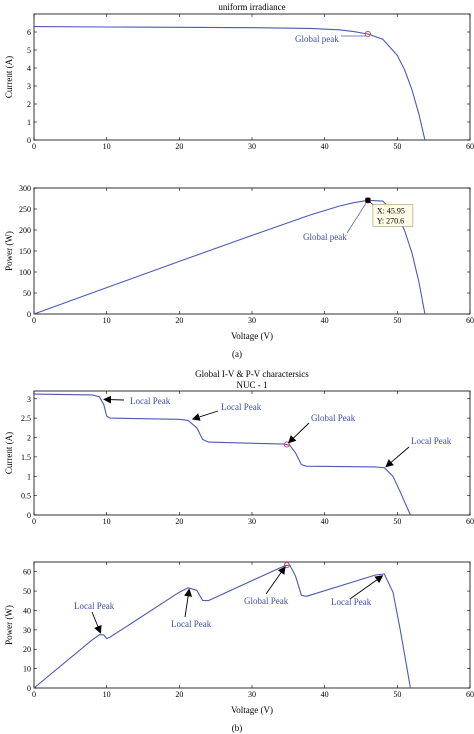  What do you see at coordinates (27, 572) in the screenshot?
I see `y-tick-label: 60` at bounding box center [27, 572].